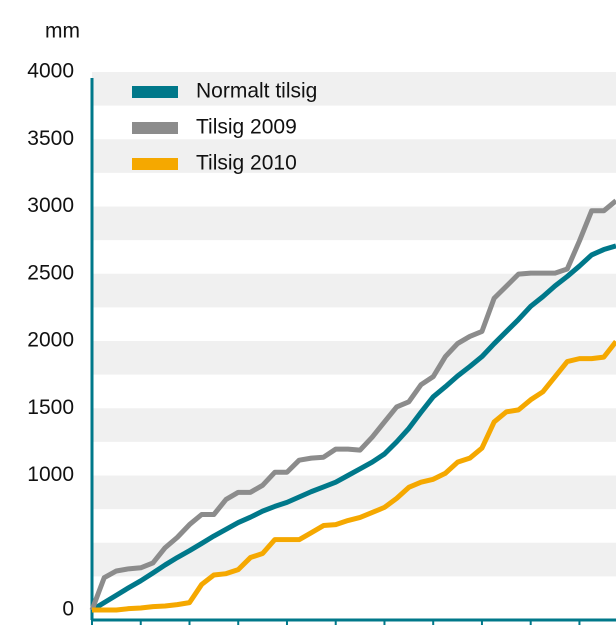 The width and height of the screenshot is (616, 625). I want to click on legend-label: Tilsig 2009, so click(246, 127).